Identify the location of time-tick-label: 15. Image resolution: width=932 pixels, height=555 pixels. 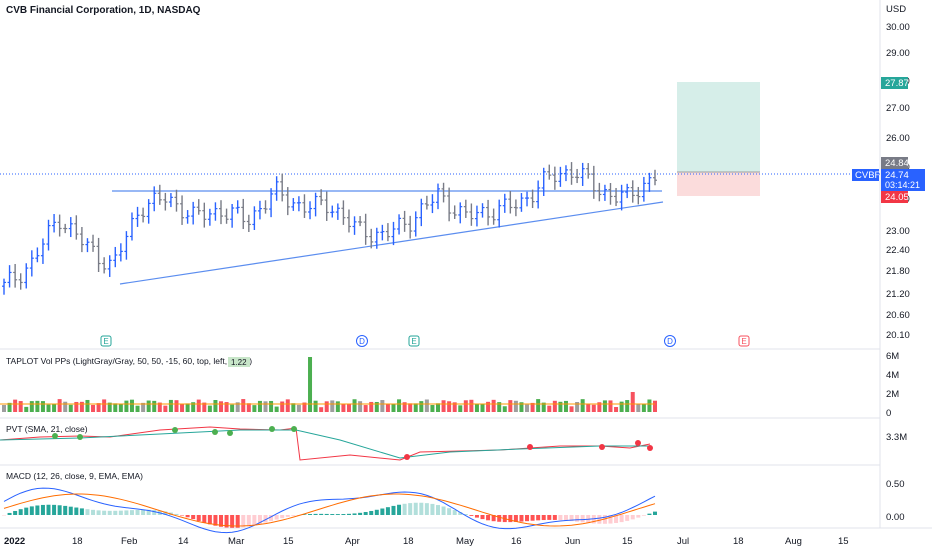
(843, 541).